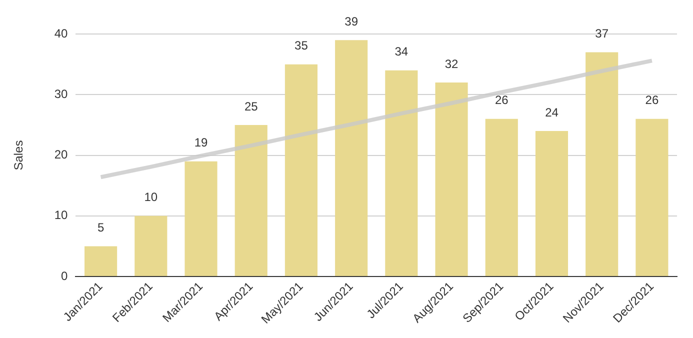 The image size is (693, 338). What do you see at coordinates (61, 155) in the screenshot?
I see `y-tick-label: 20` at bounding box center [61, 155].